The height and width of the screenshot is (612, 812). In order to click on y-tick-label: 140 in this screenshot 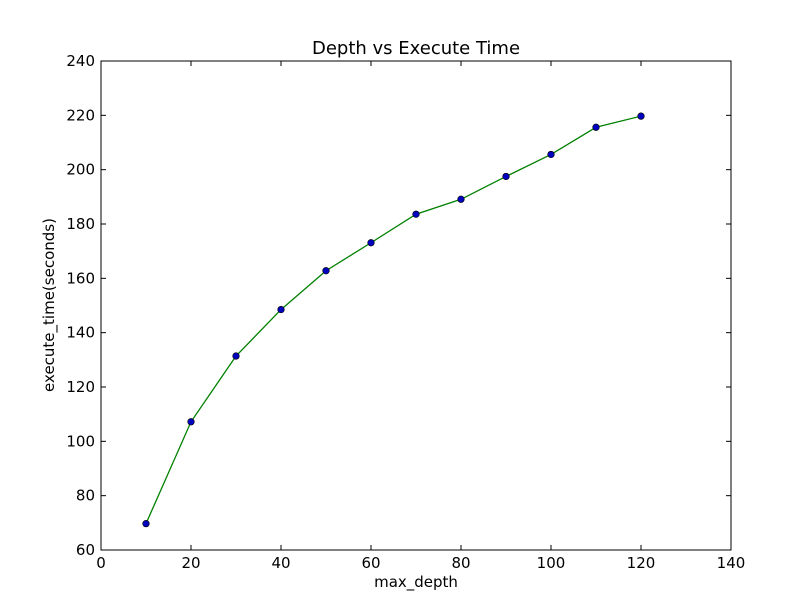, I will do `click(80, 333)`.